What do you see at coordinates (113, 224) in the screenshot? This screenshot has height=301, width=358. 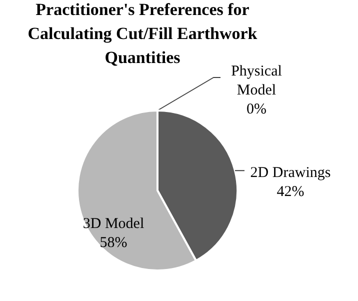 I see `slice-label: 3D Model` at bounding box center [113, 224].